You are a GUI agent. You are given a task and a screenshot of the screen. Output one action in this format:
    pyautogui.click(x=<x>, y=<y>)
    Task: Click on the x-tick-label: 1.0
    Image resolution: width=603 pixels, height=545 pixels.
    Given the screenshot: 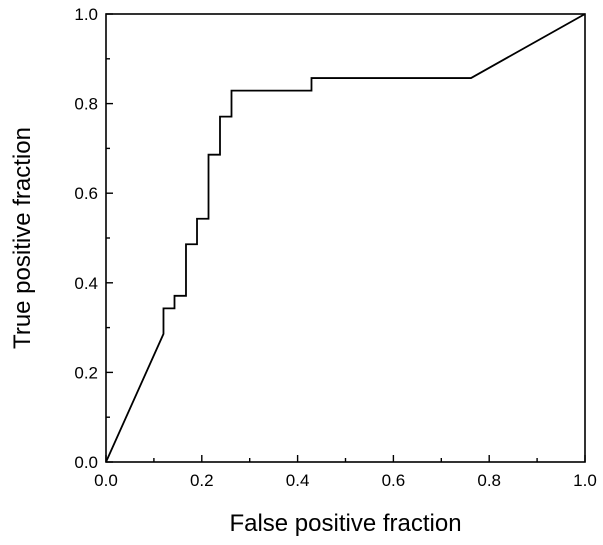 What is the action you would take?
    pyautogui.click(x=585, y=480)
    